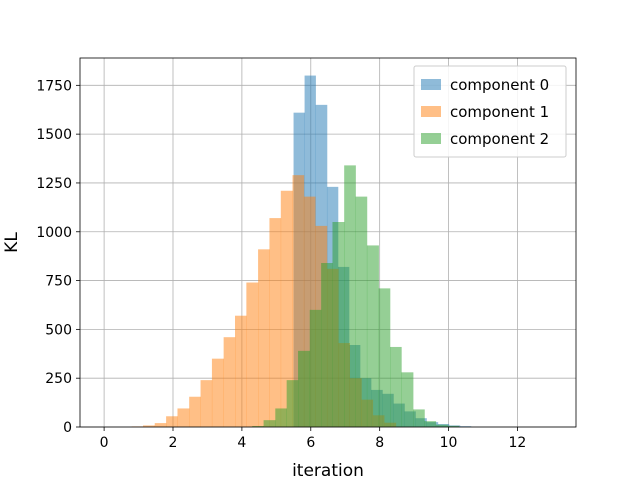 The width and height of the screenshot is (640, 480). I want to click on x-tick-label: 2, so click(173, 443).